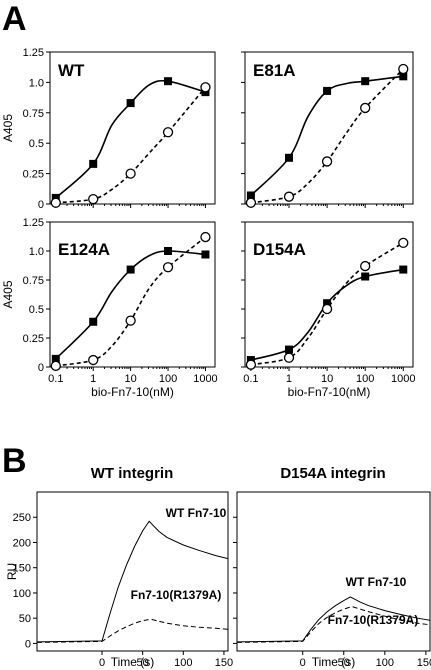 Image resolution: width=431 pixels, height=670 pixels. Describe the element at coordinates (14, 19) in the screenshot. I see `panel-letter-a: A` at that location.